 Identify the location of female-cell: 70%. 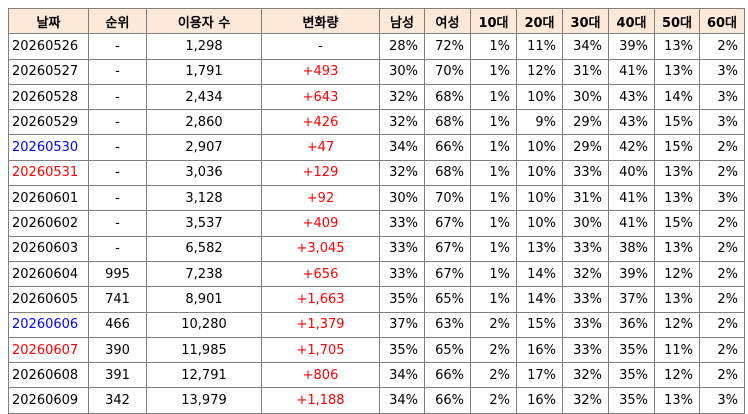
(447, 71).